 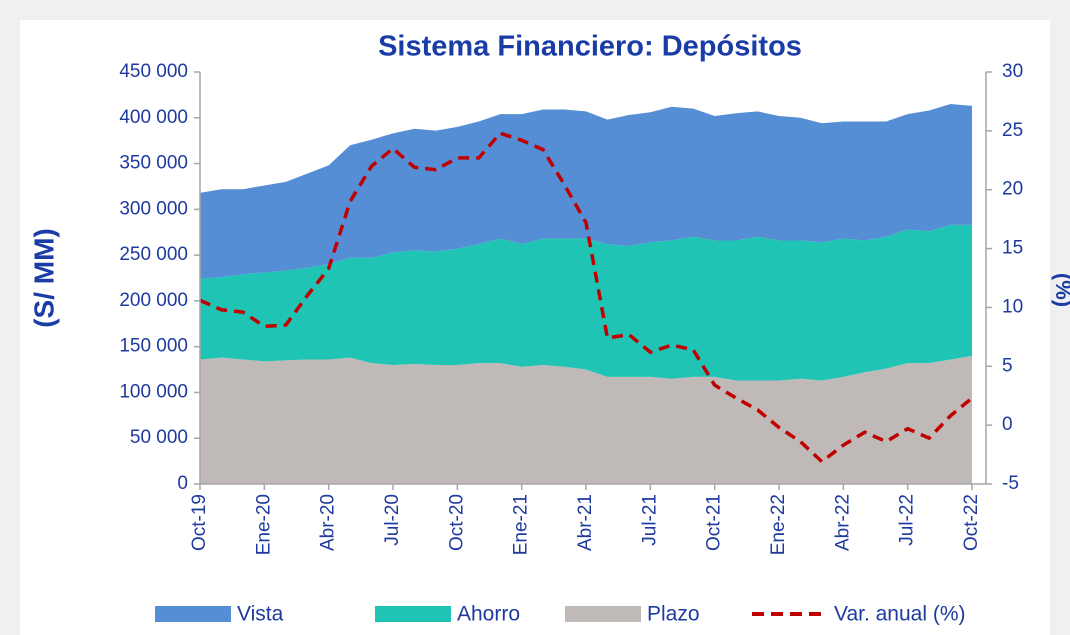 I want to click on x-tick-label: Jul-21, so click(x=649, y=520).